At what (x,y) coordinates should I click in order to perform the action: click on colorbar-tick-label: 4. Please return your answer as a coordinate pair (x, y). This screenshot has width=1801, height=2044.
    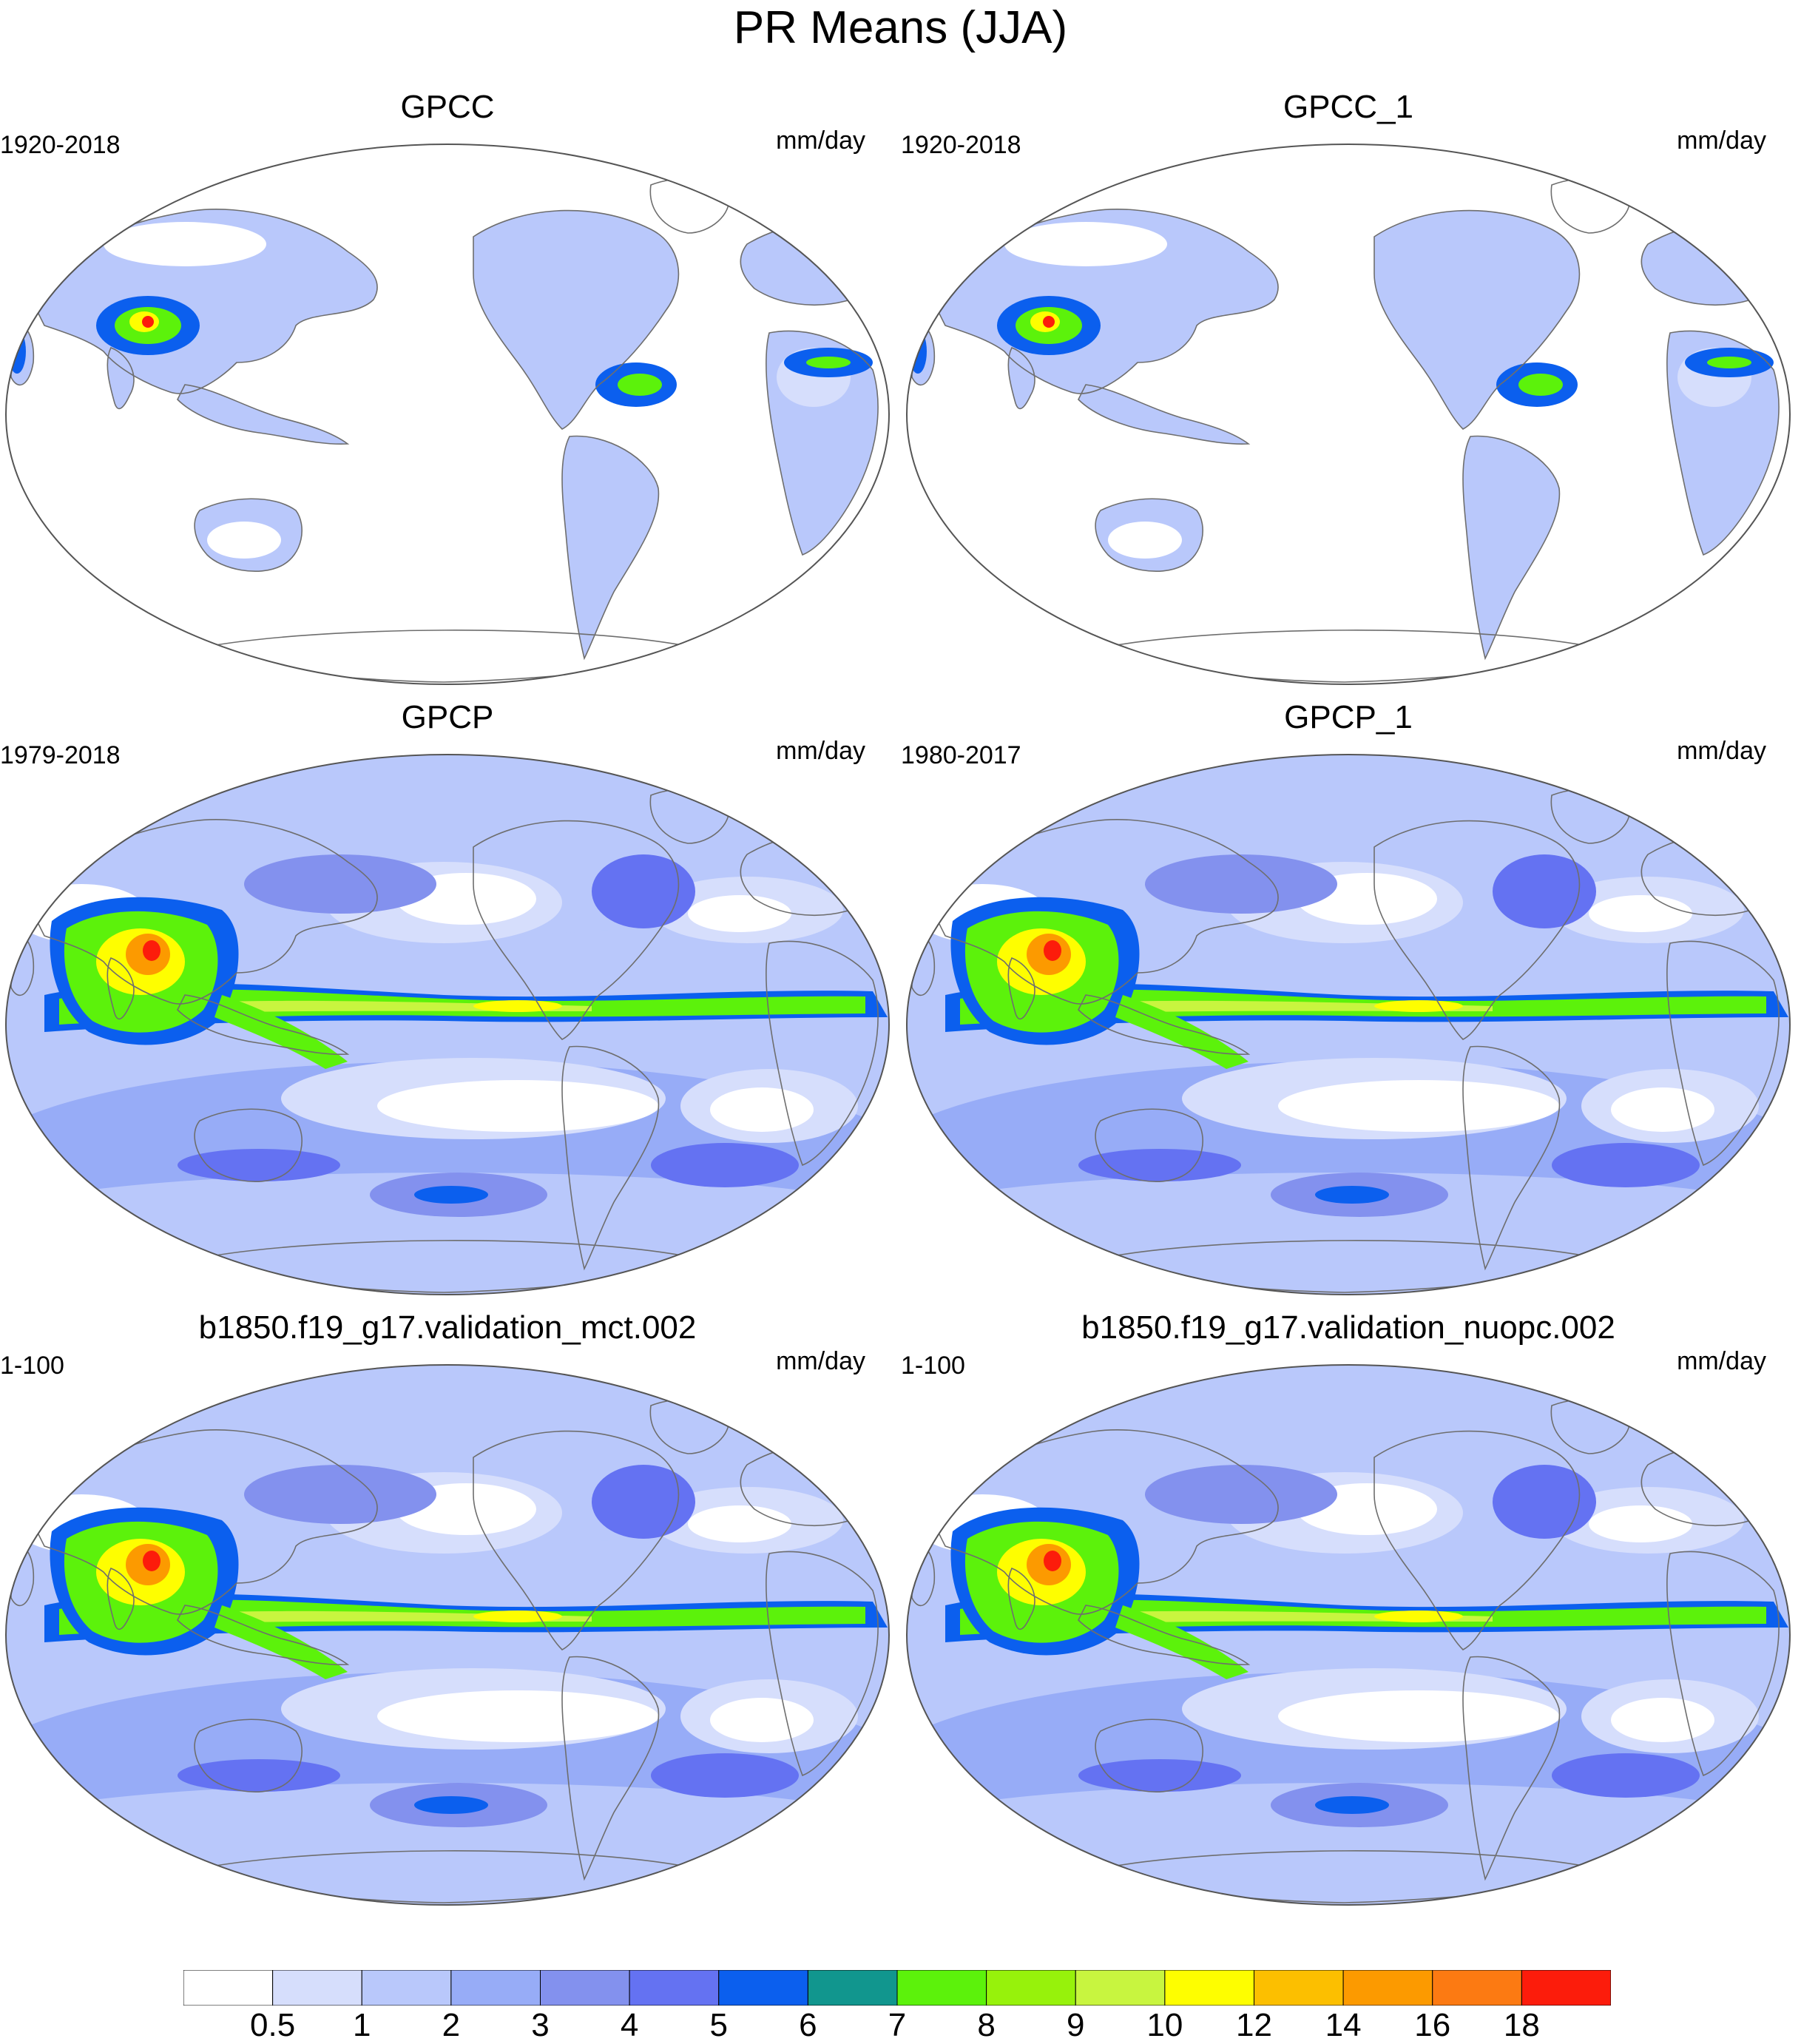
    Looking at the image, I should click on (629, 2025).